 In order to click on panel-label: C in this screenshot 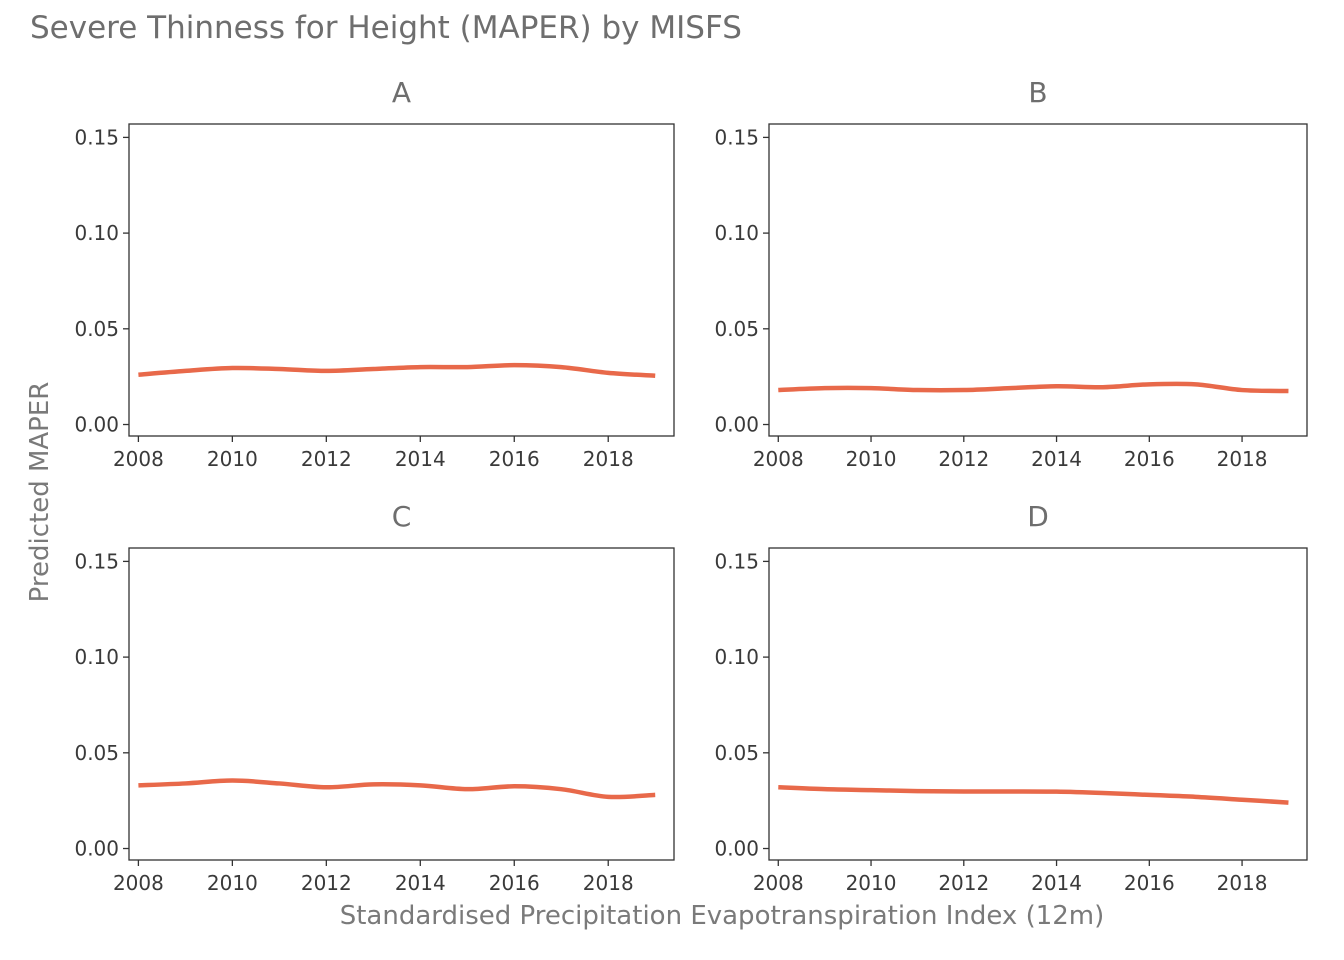, I will do `click(402, 516)`.